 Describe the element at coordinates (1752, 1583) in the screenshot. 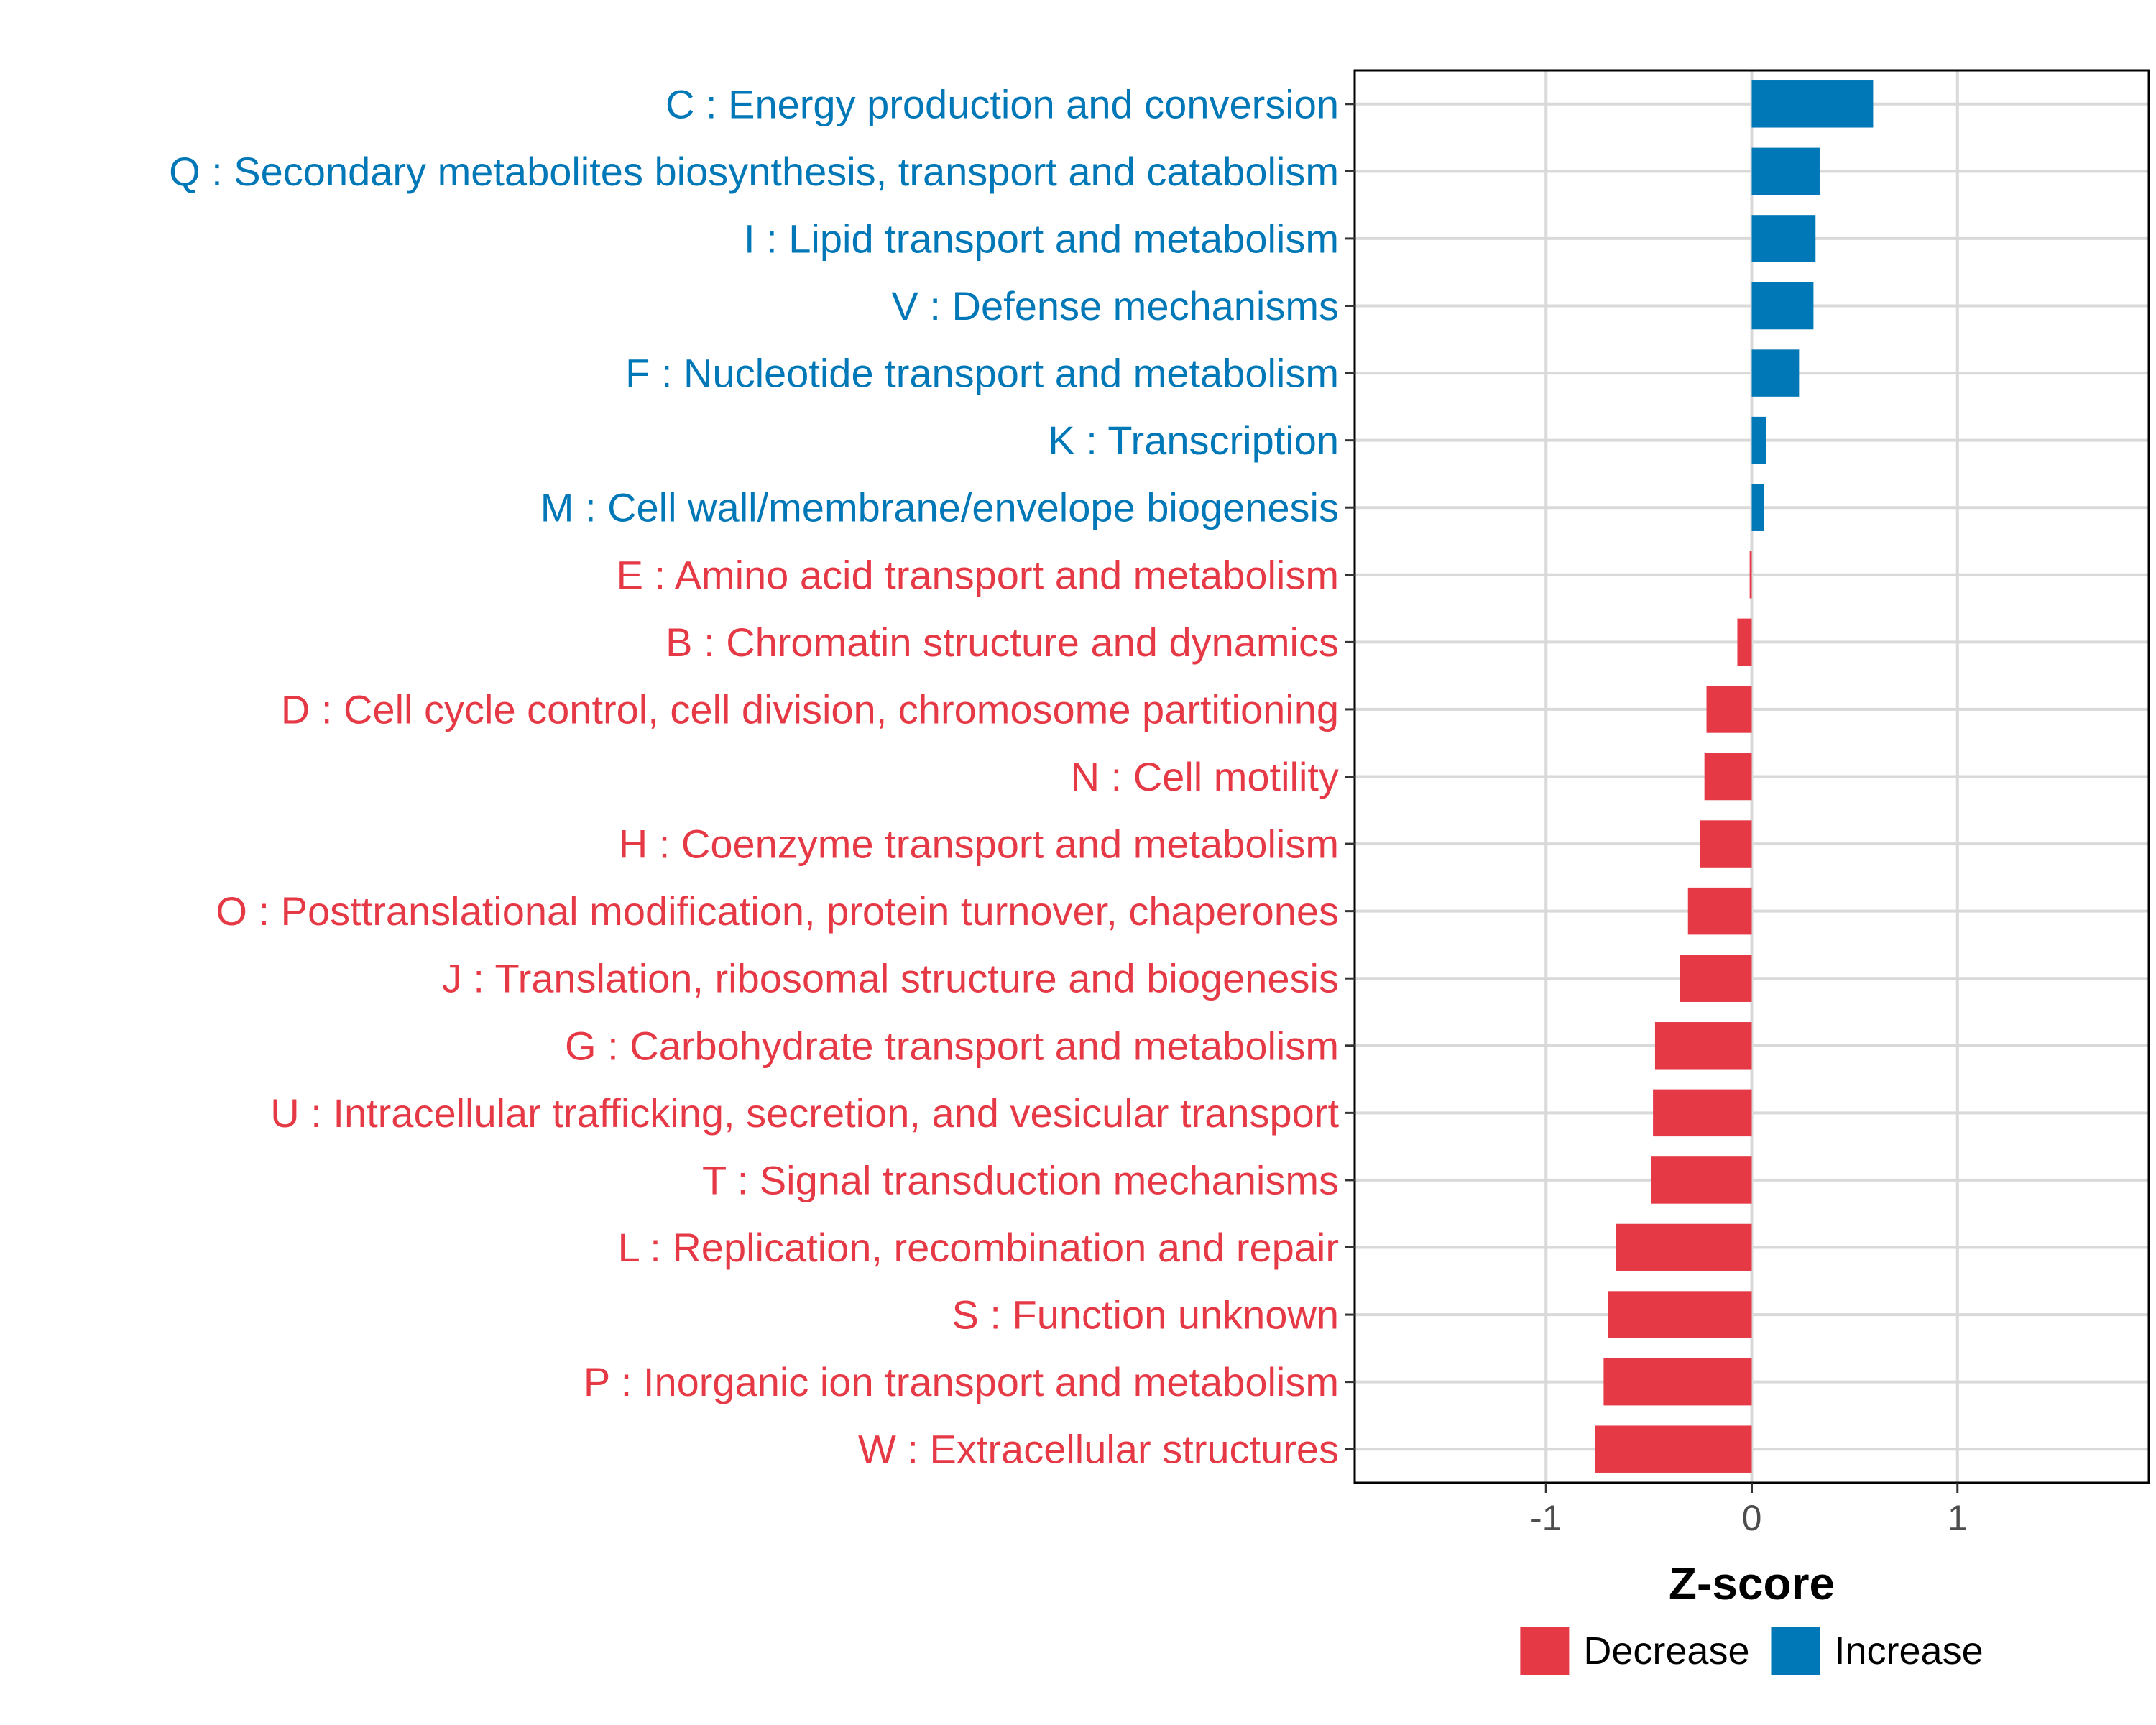

I see `x-axis-title: Z-score` at that location.